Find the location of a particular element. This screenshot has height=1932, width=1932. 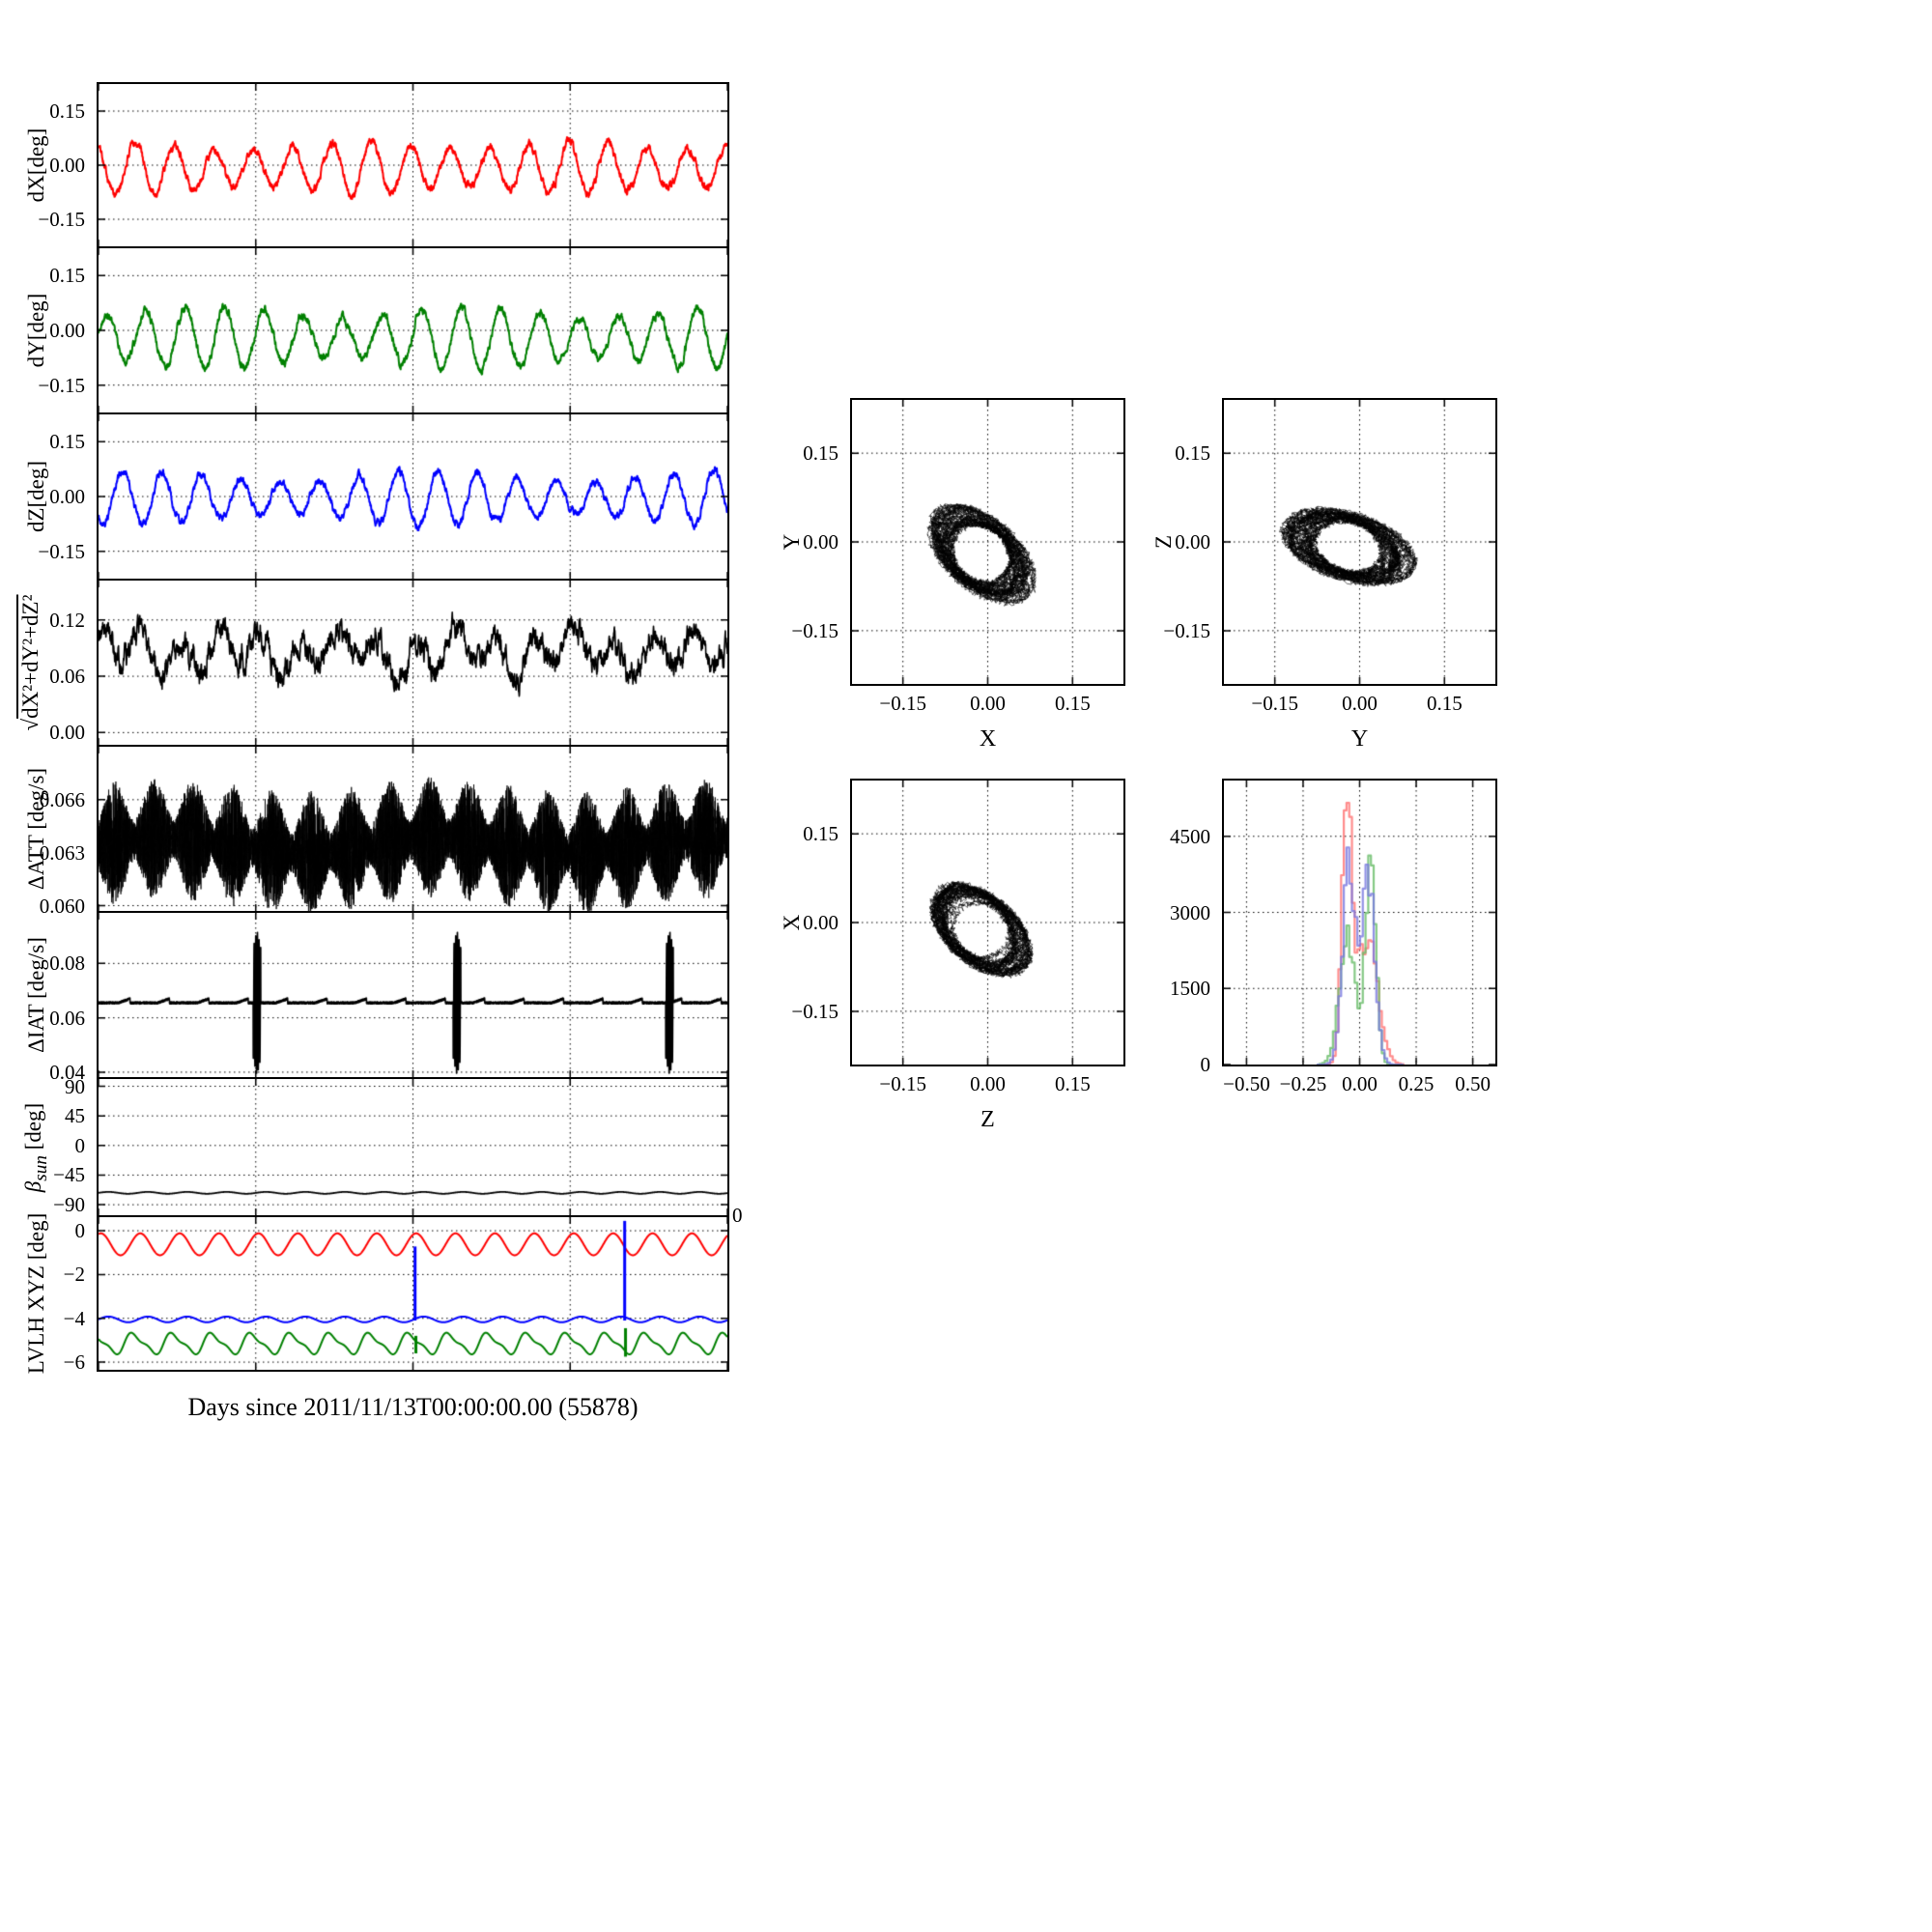

panel-scatter-x-vs-z: −0.15 0.00 0.15 −0.15 0.00 0.15 X Z is located at coordinates (952, 955).